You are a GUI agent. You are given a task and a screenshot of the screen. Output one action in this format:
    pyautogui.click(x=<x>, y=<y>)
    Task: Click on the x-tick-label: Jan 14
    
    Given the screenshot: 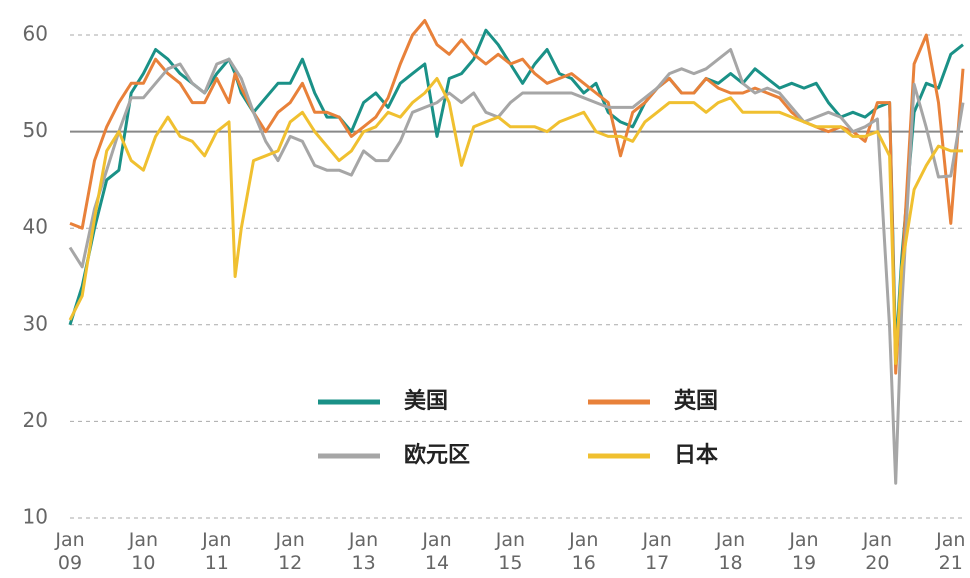 What is the action you would take?
    pyautogui.click(x=437, y=551)
    